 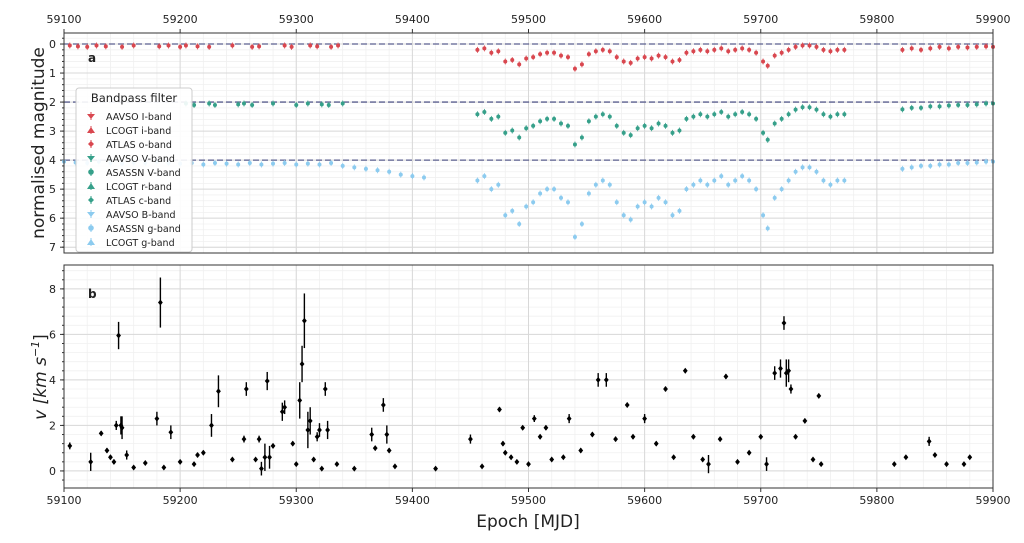 I want to click on x-tick-label: 59600, so click(x=644, y=19).